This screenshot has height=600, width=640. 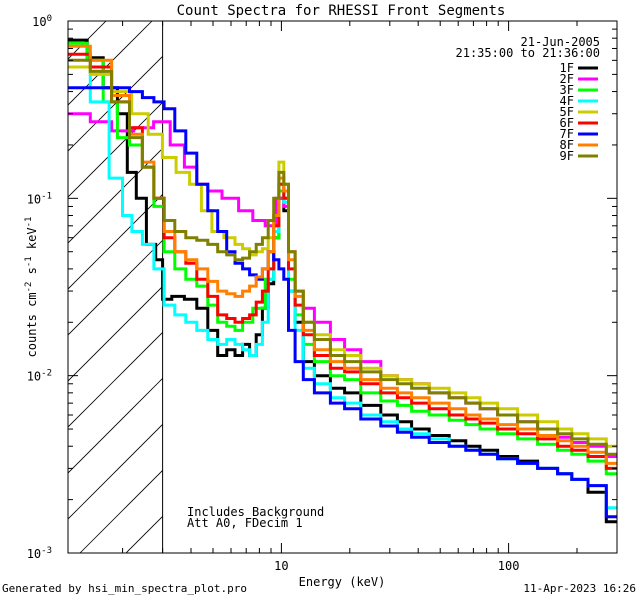 What do you see at coordinates (567, 123) in the screenshot?
I see `legend-label-6f: 6F` at bounding box center [567, 123].